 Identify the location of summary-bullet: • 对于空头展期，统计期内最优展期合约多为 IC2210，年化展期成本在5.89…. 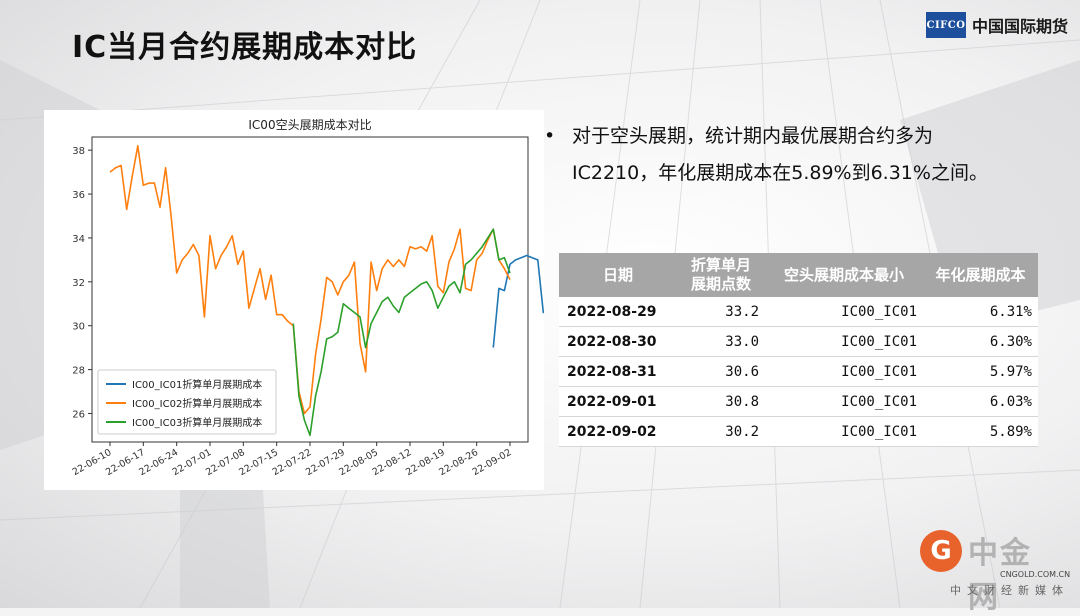
(794, 155).